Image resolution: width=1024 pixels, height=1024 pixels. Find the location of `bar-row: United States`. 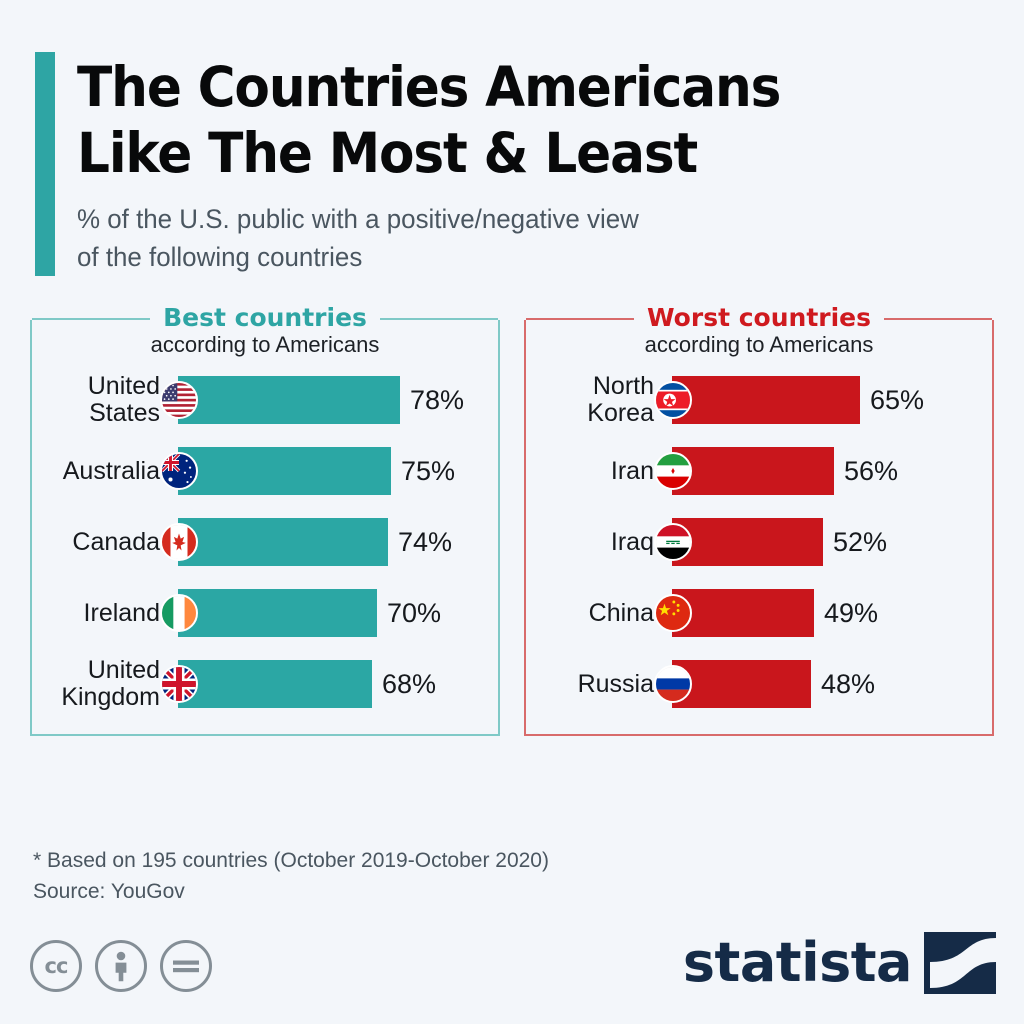

bar-row: United States is located at coordinates (265, 399).